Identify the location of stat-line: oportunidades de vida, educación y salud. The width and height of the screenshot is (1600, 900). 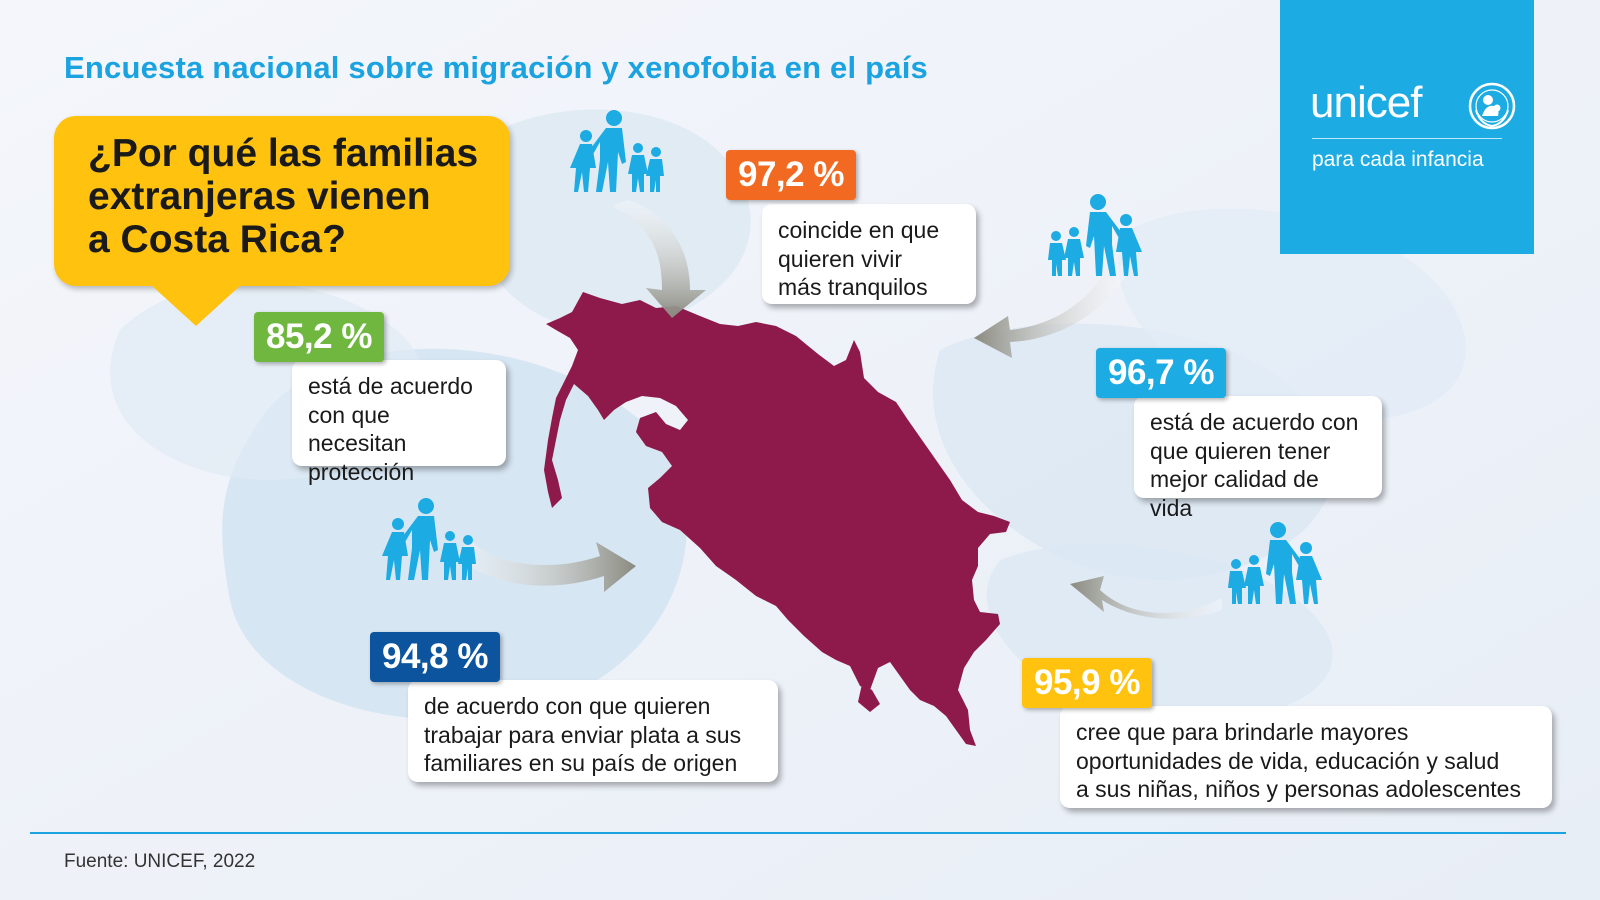
(1288, 760).